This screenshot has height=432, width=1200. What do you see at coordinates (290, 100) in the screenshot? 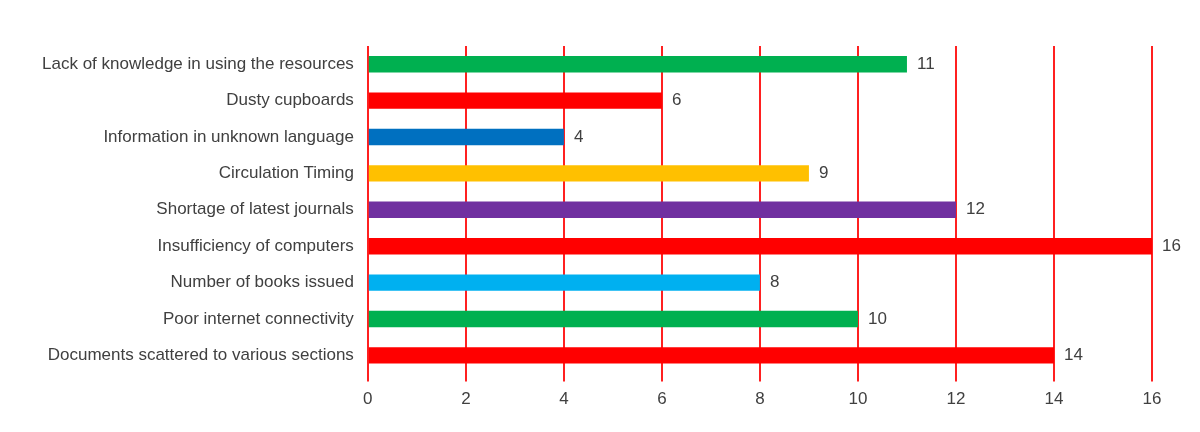
I see `y-tick-label: Dusty cupboards` at bounding box center [290, 100].